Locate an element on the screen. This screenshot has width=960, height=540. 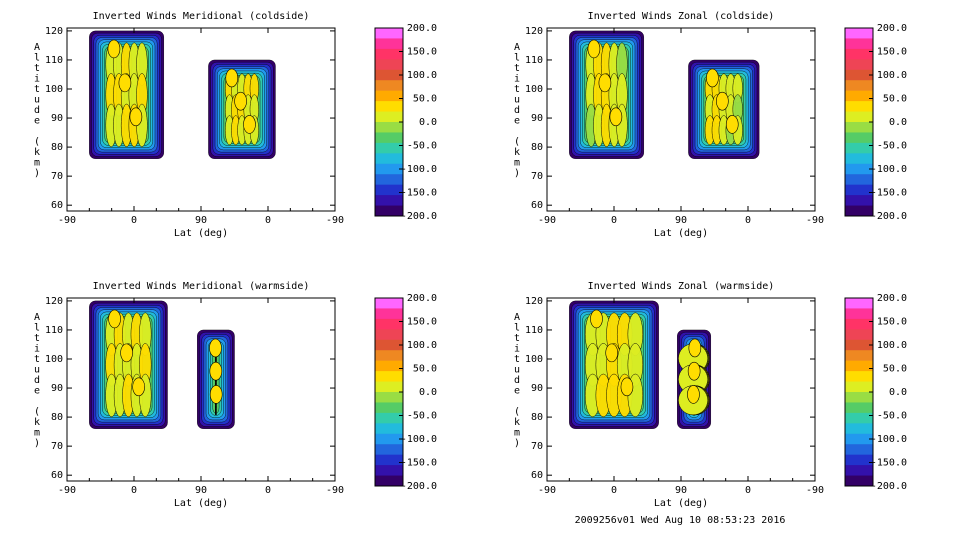
colorbar-tick-label: 0.0 is located at coordinates (428, 122).